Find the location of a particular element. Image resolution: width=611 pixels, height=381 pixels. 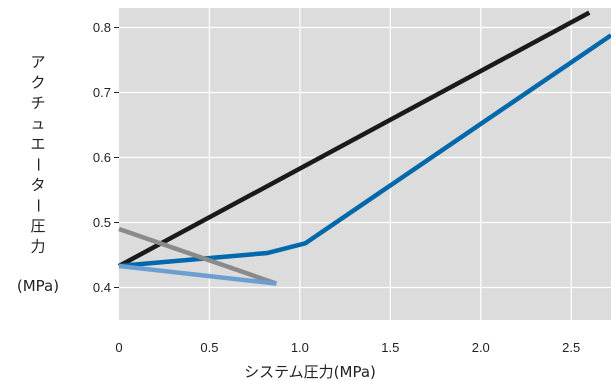

y-tick-label: 0.7 is located at coordinates (102, 92).